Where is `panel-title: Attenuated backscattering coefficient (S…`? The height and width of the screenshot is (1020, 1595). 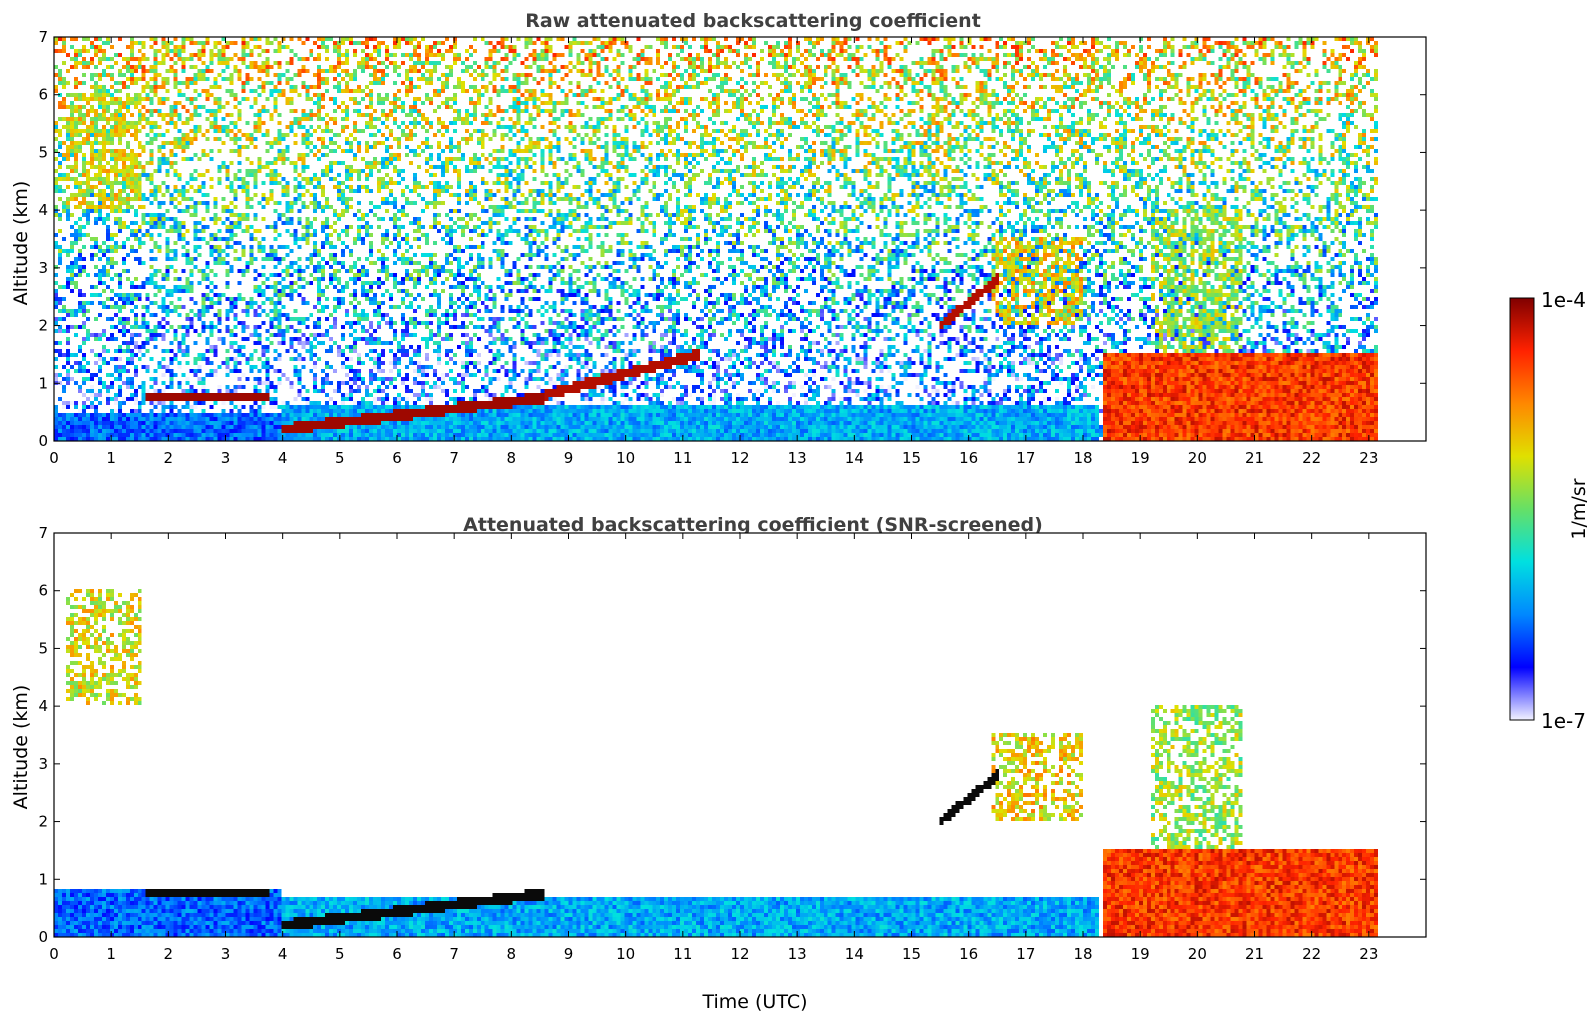 panel-title: Attenuated backscattering coefficient (S… is located at coordinates (753, 525).